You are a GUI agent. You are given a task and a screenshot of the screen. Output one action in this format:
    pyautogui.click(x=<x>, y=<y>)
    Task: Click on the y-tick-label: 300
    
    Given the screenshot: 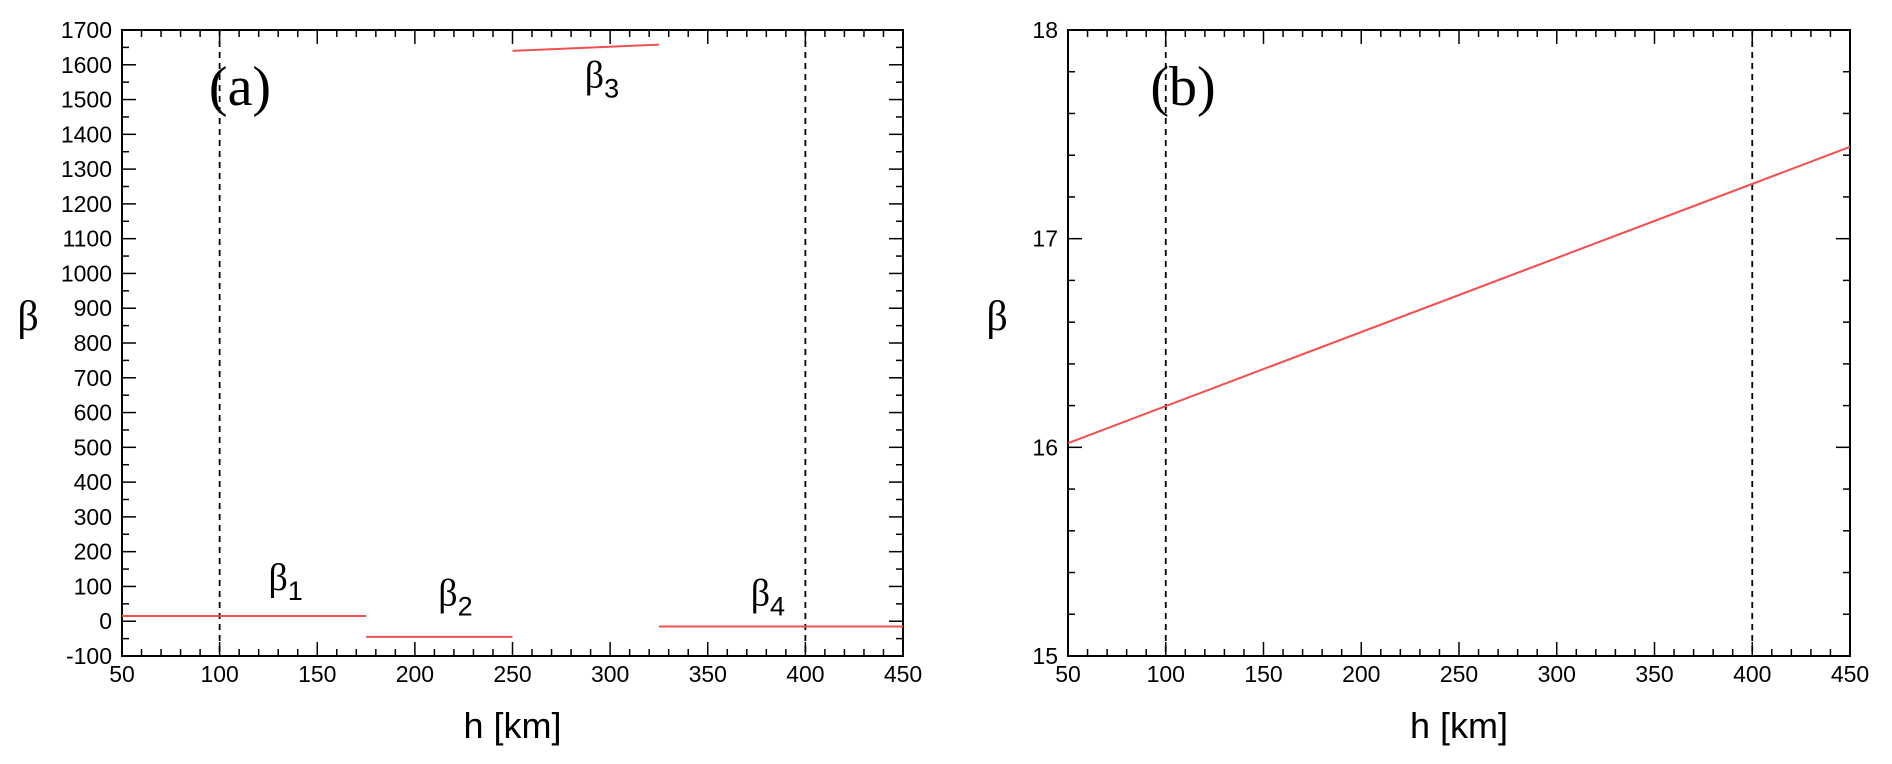 What is the action you would take?
    pyautogui.click(x=93, y=517)
    